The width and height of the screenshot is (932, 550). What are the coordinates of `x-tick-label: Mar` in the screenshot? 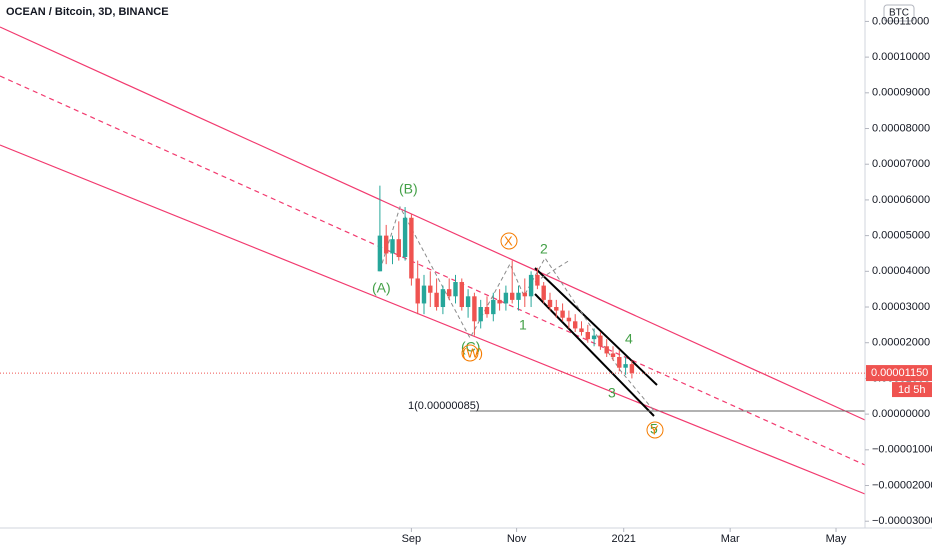 It's located at (730, 539).